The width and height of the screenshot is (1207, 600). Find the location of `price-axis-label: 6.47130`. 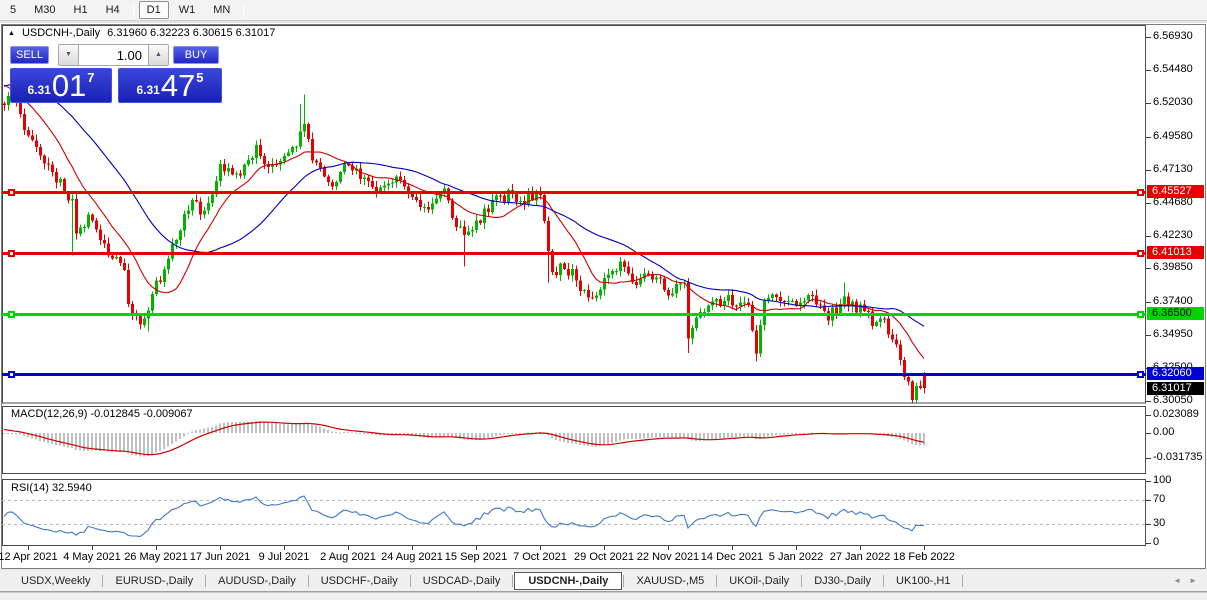

price-axis-label: 6.47130 is located at coordinates (1173, 169).